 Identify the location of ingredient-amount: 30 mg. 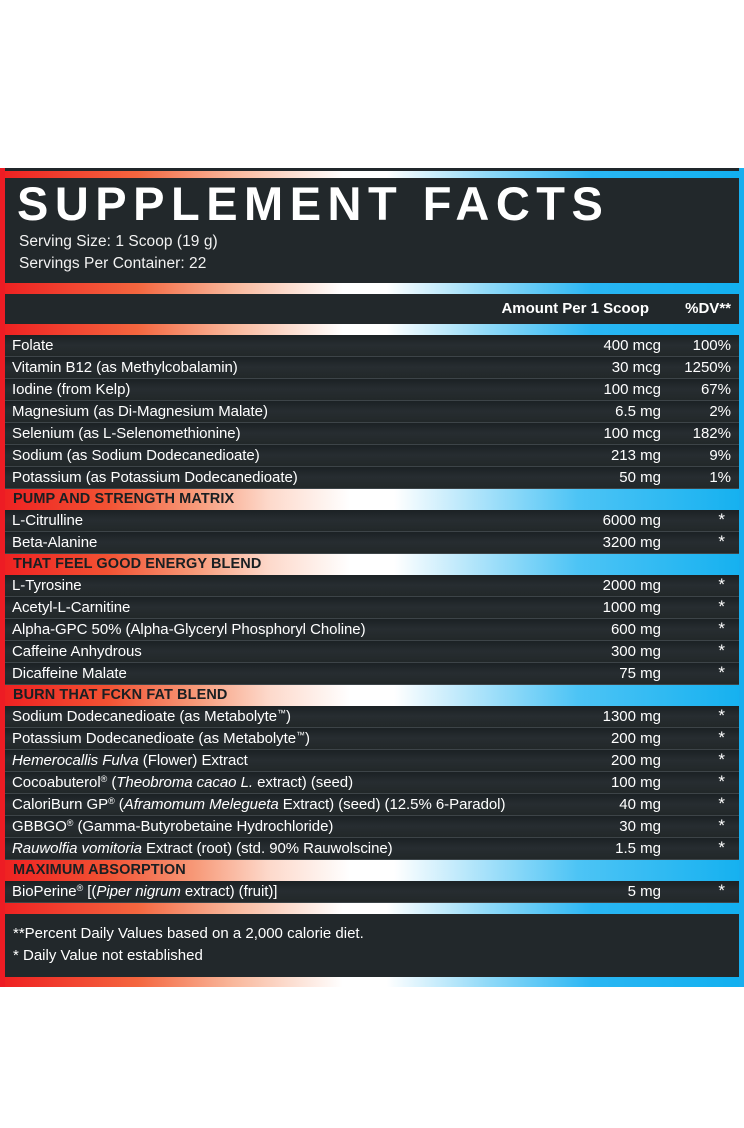
(640, 826).